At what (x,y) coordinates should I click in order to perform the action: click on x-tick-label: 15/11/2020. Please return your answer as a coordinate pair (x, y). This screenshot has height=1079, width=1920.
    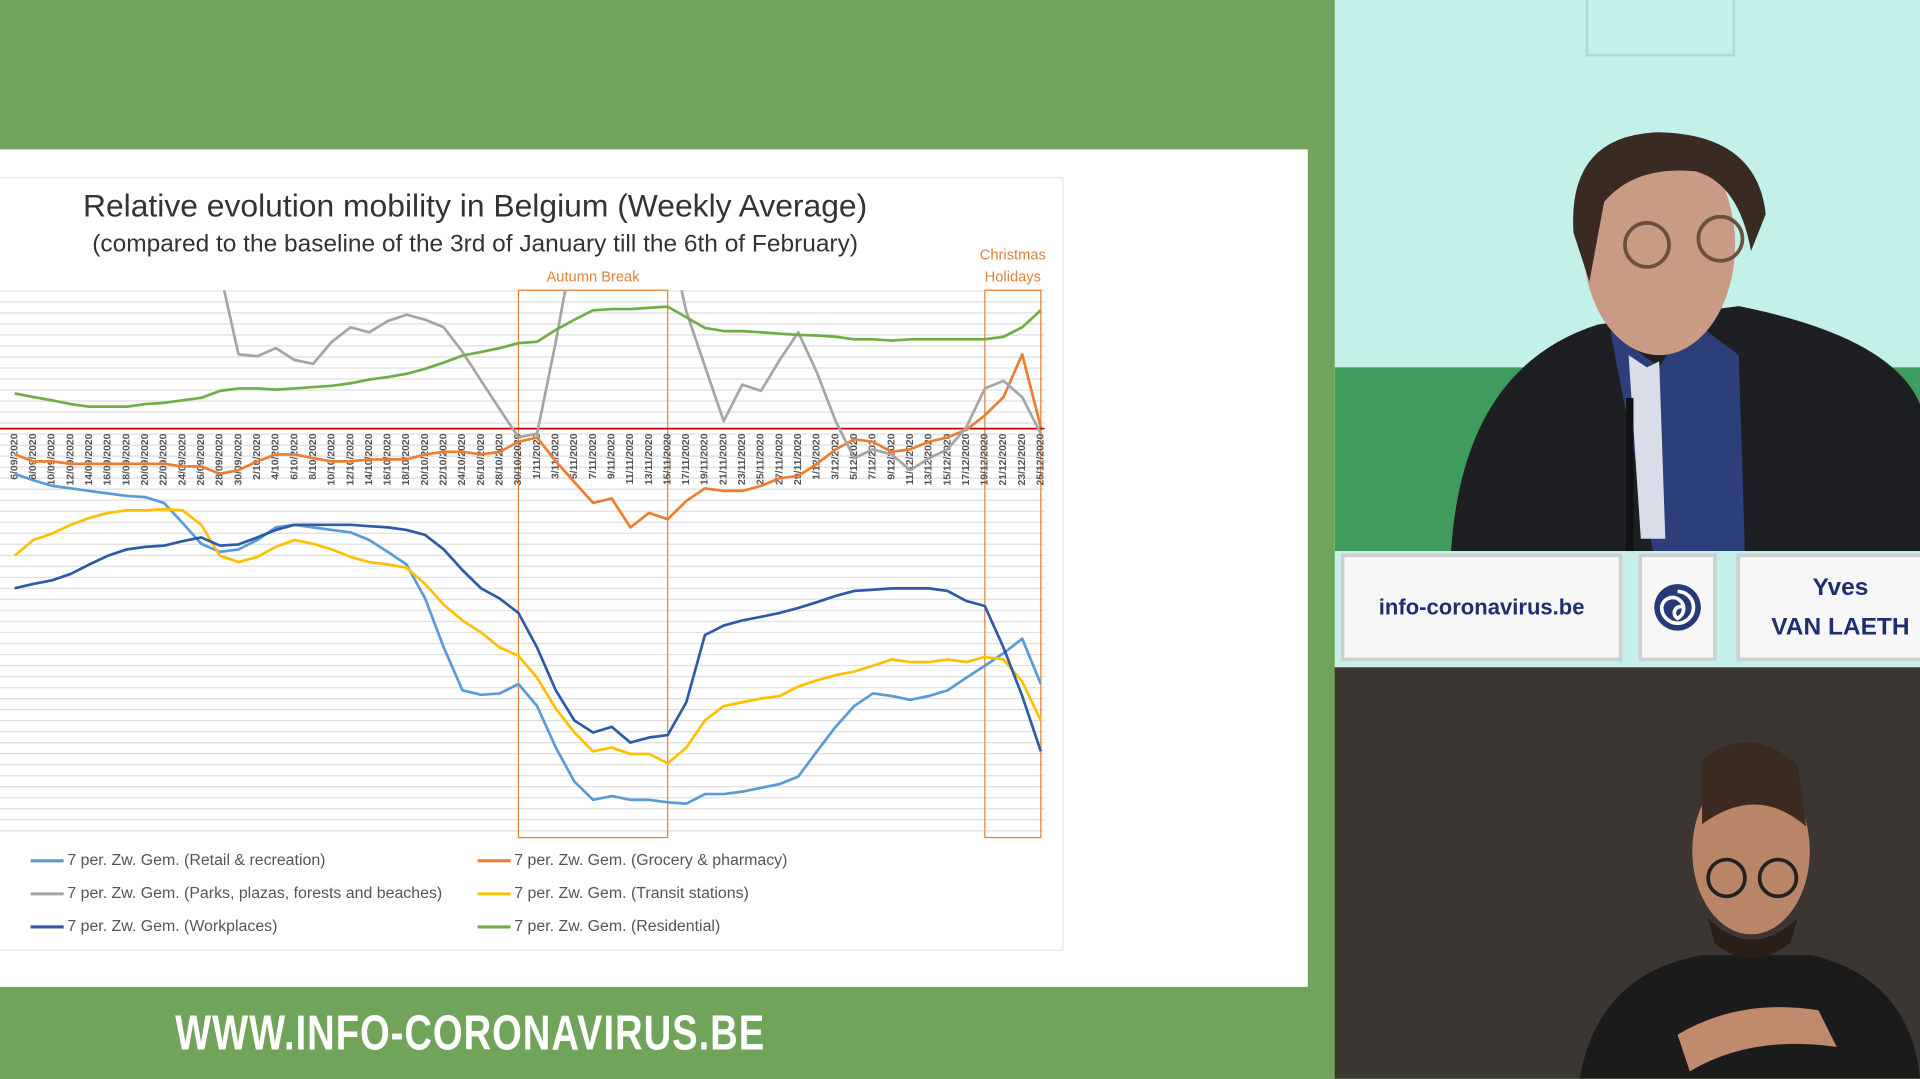
    Looking at the image, I should click on (667, 459).